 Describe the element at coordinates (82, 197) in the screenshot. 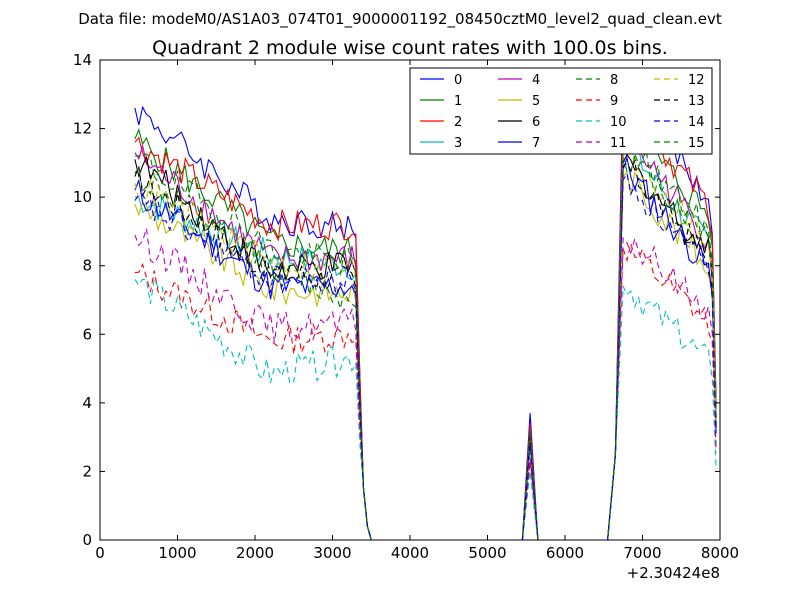

I see `y-tick-label: 10` at that location.